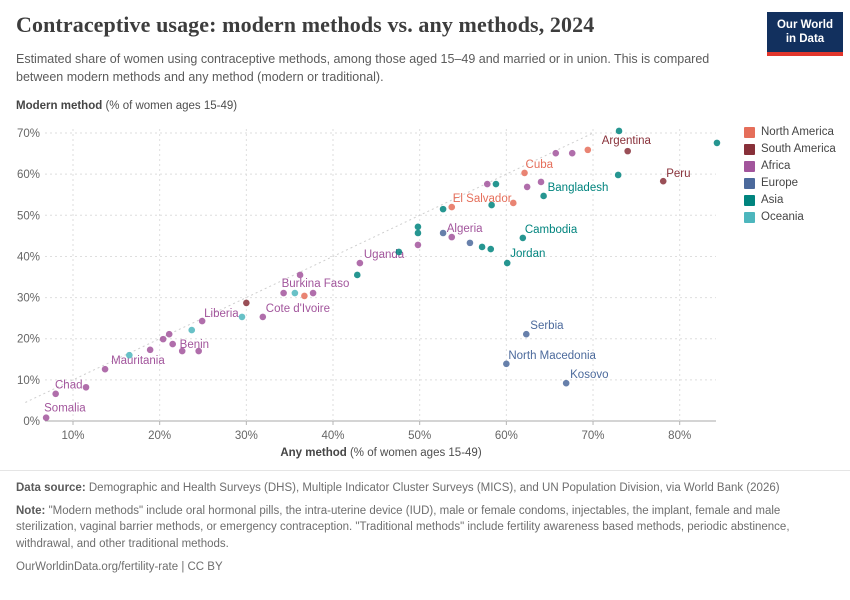 The image size is (850, 600). Describe the element at coordinates (663, 181) in the screenshot. I see `data-point-peru` at that location.